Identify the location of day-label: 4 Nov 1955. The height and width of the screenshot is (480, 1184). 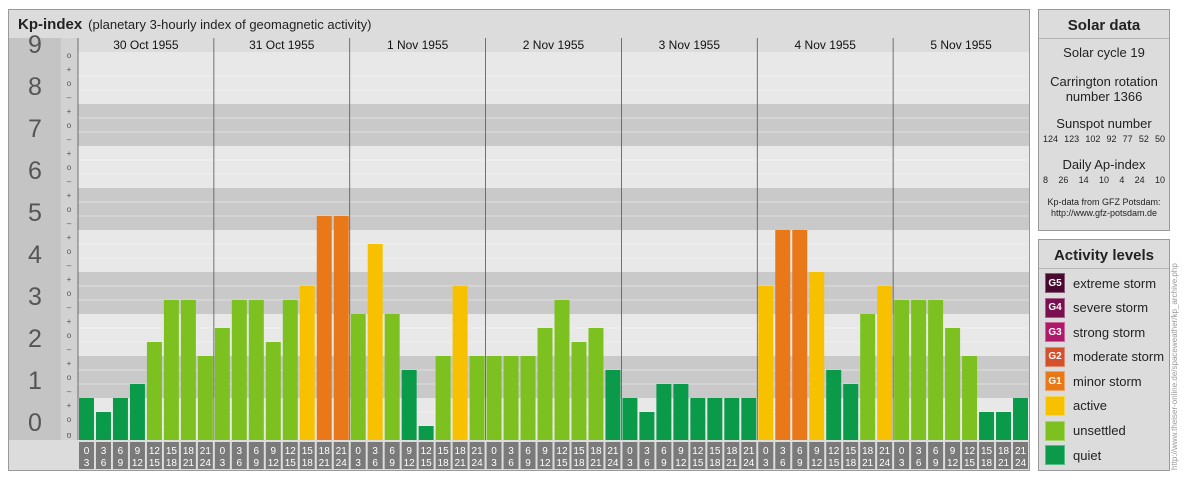
(826, 45).